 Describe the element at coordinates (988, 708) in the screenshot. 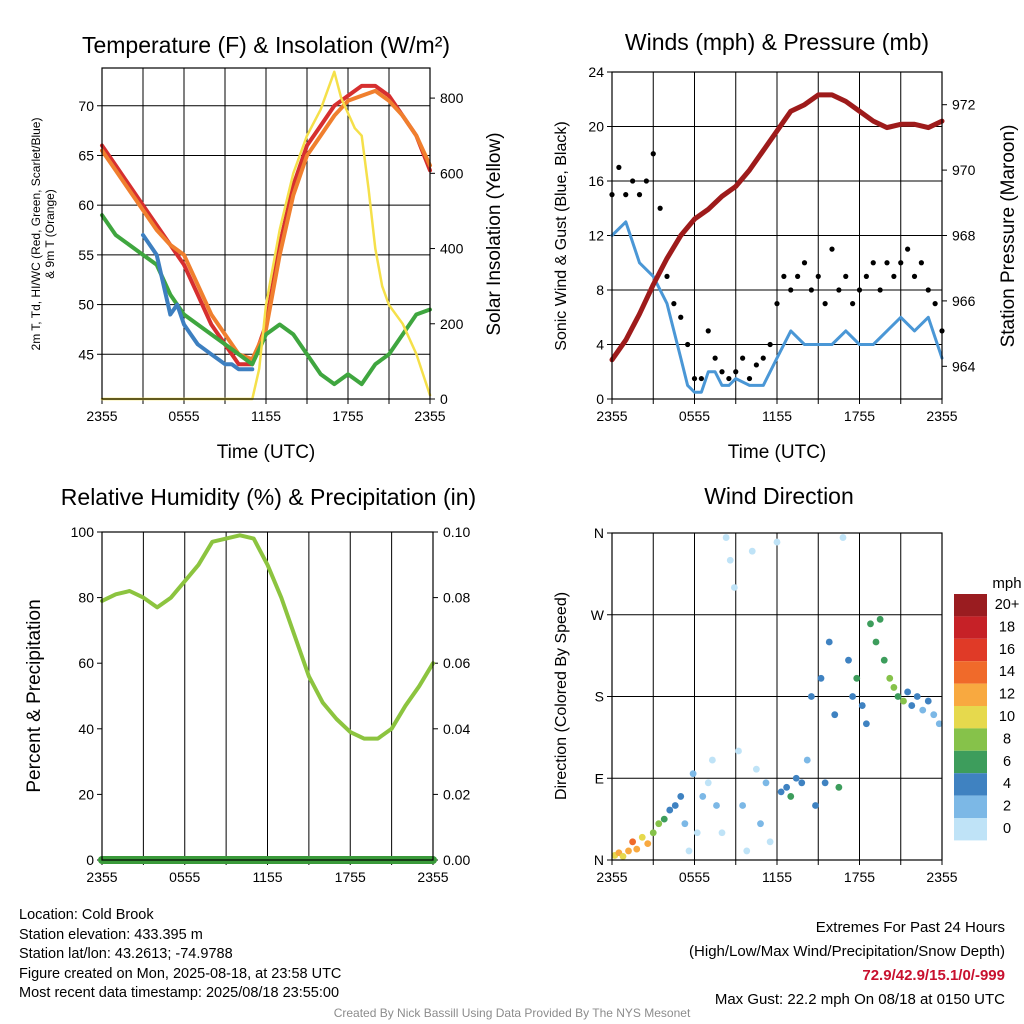

I see `speed-legend: mph 20+ 18 16 14 12 10 8 6 4 2 0` at that location.